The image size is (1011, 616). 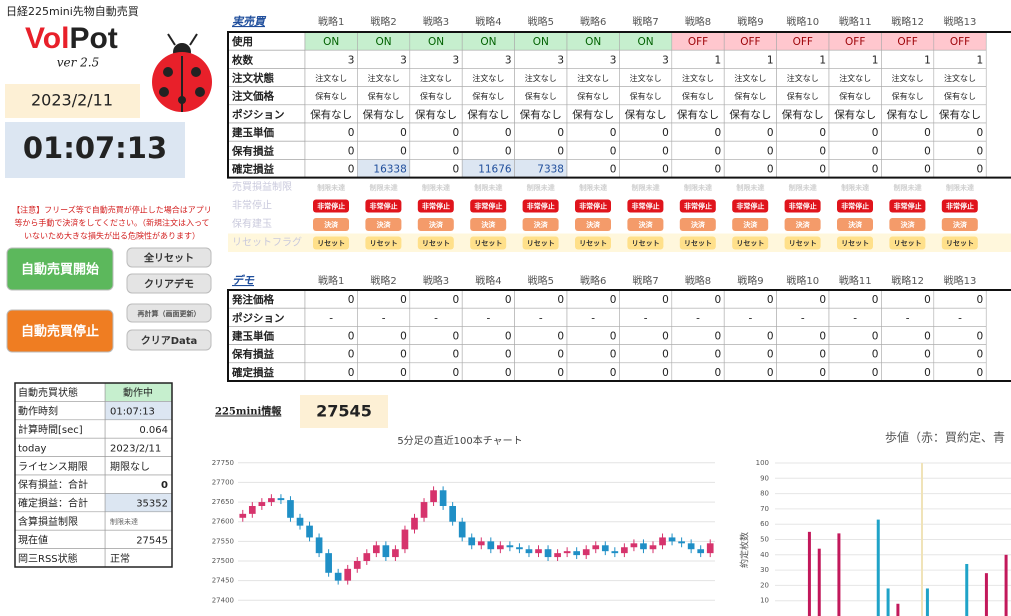 What do you see at coordinates (252, 299) in the screenshot?
I see `row-label: 発注価格` at bounding box center [252, 299].